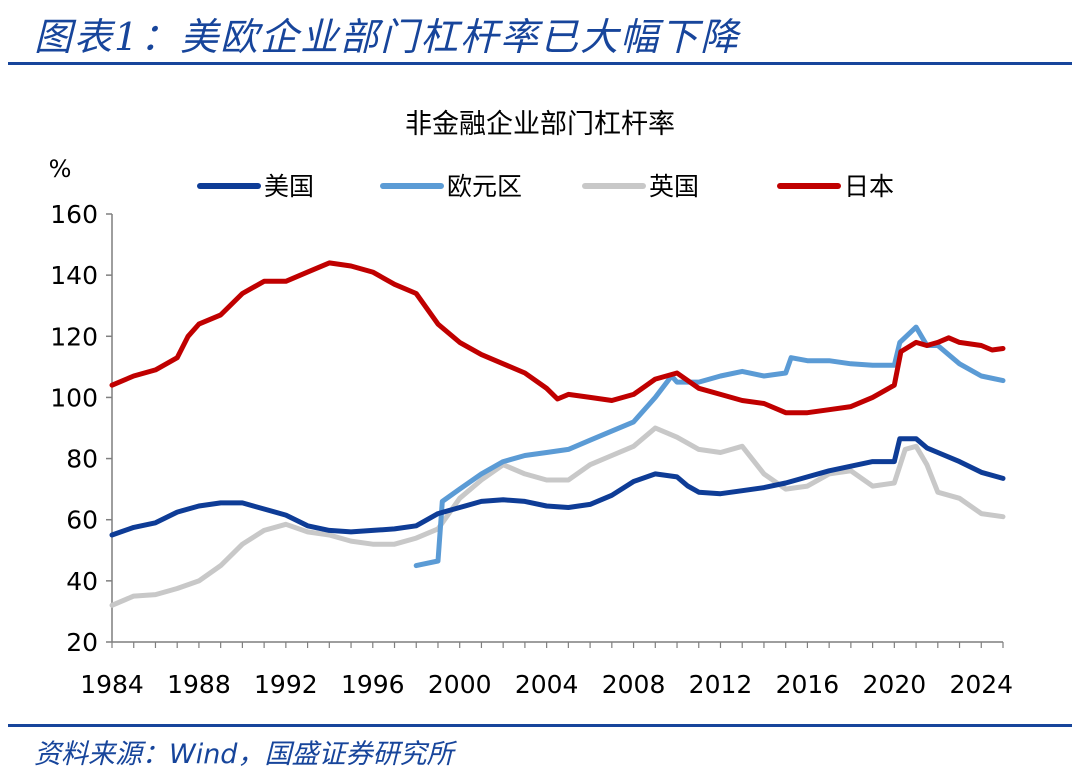 This screenshot has width=1080, height=774. I want to click on x-tick-label: 2016, so click(808, 684).